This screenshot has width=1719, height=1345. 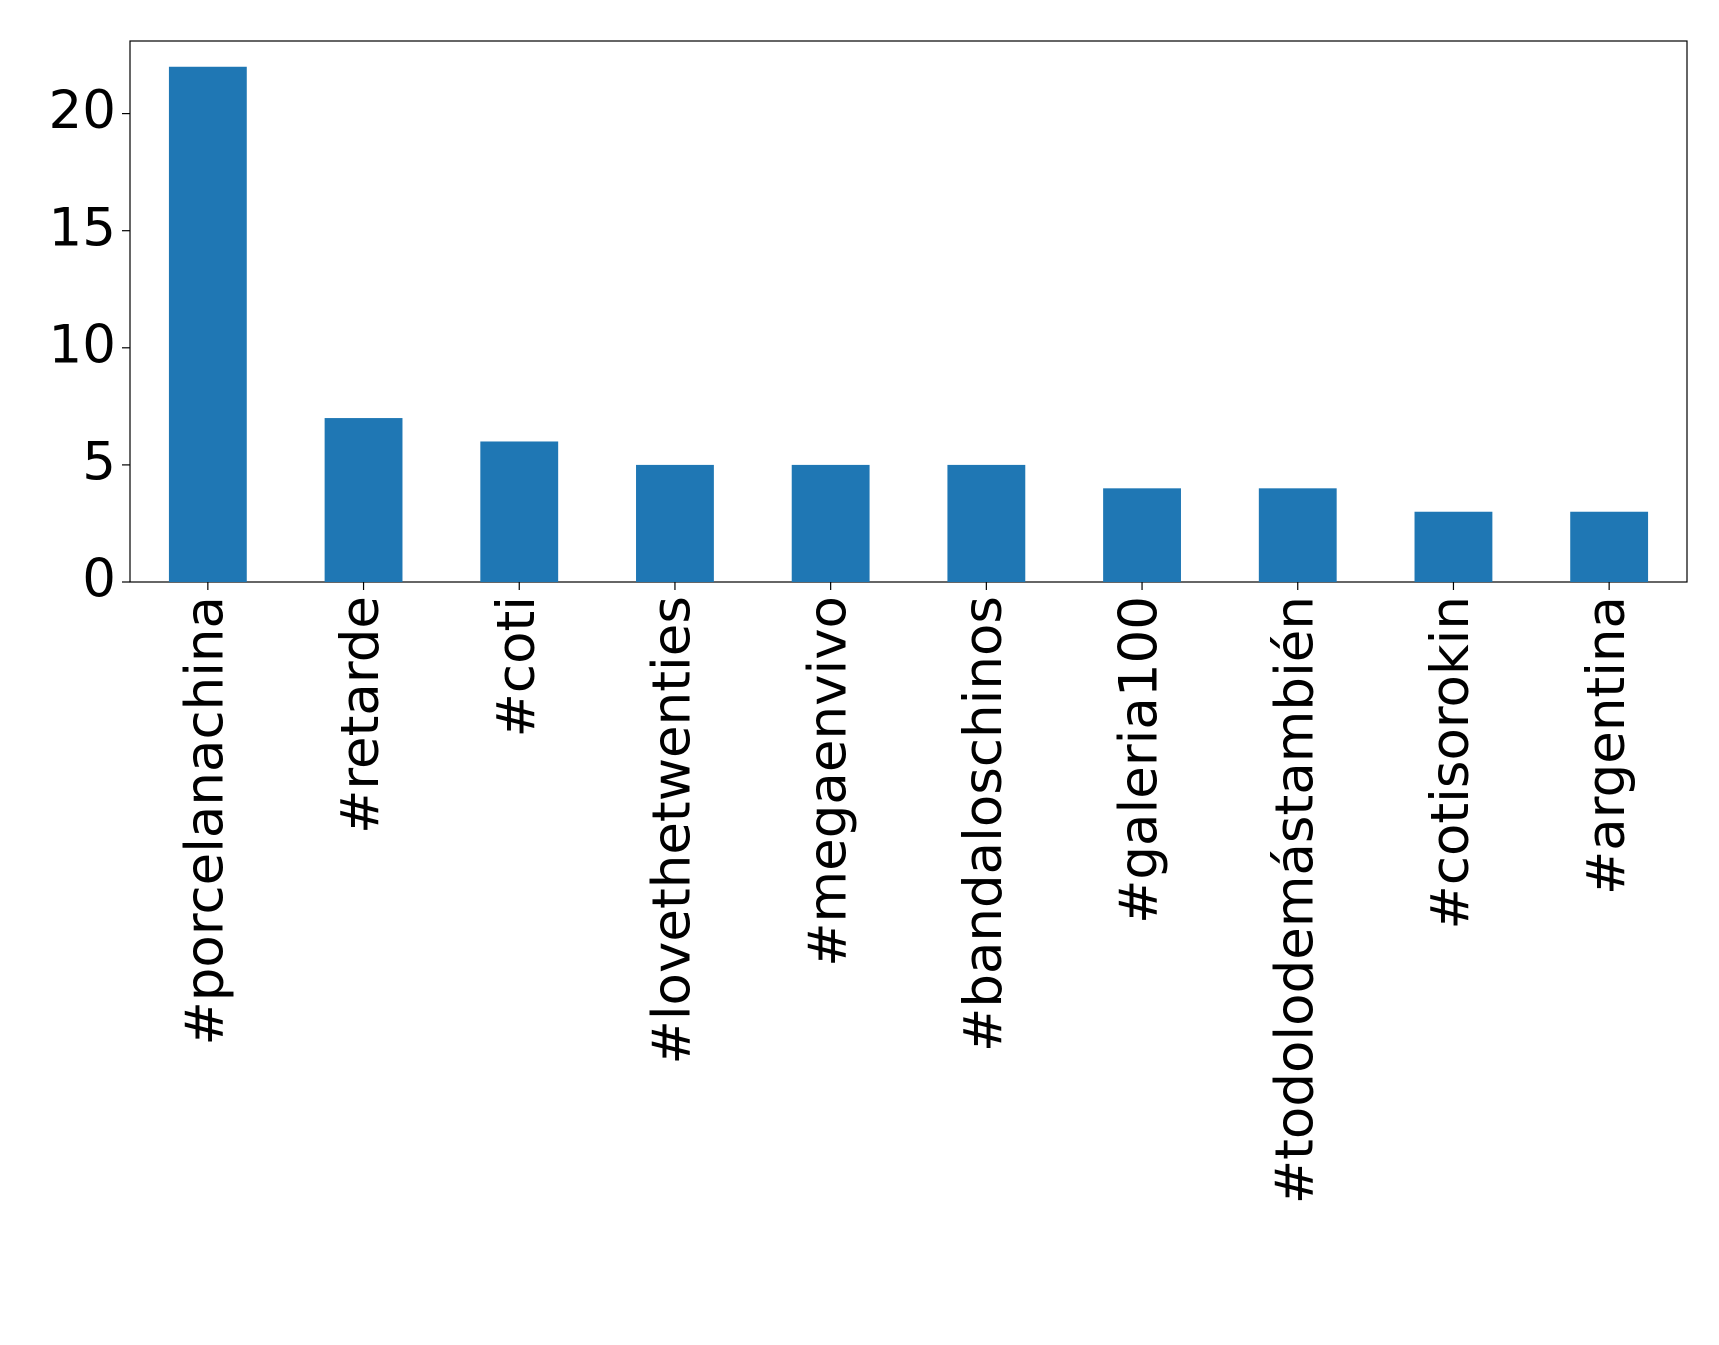 I want to click on y-tick-label: 15, so click(x=82, y=227).